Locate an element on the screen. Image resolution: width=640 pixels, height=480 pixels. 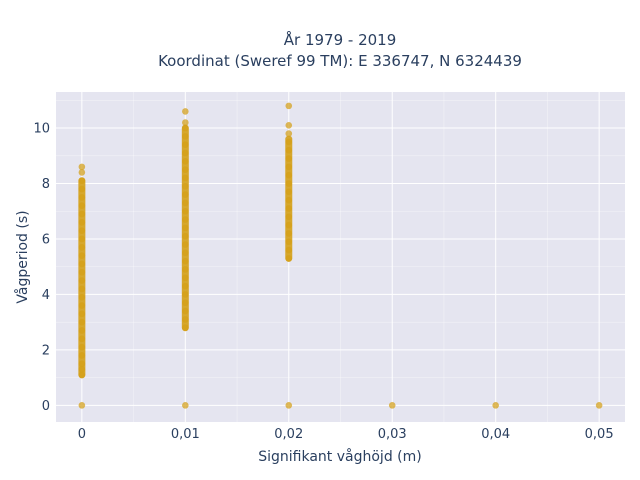
x-axis-ticks: 0 0,01 0,02 0,03 0,04 0,05 is located at coordinates (346, 434).